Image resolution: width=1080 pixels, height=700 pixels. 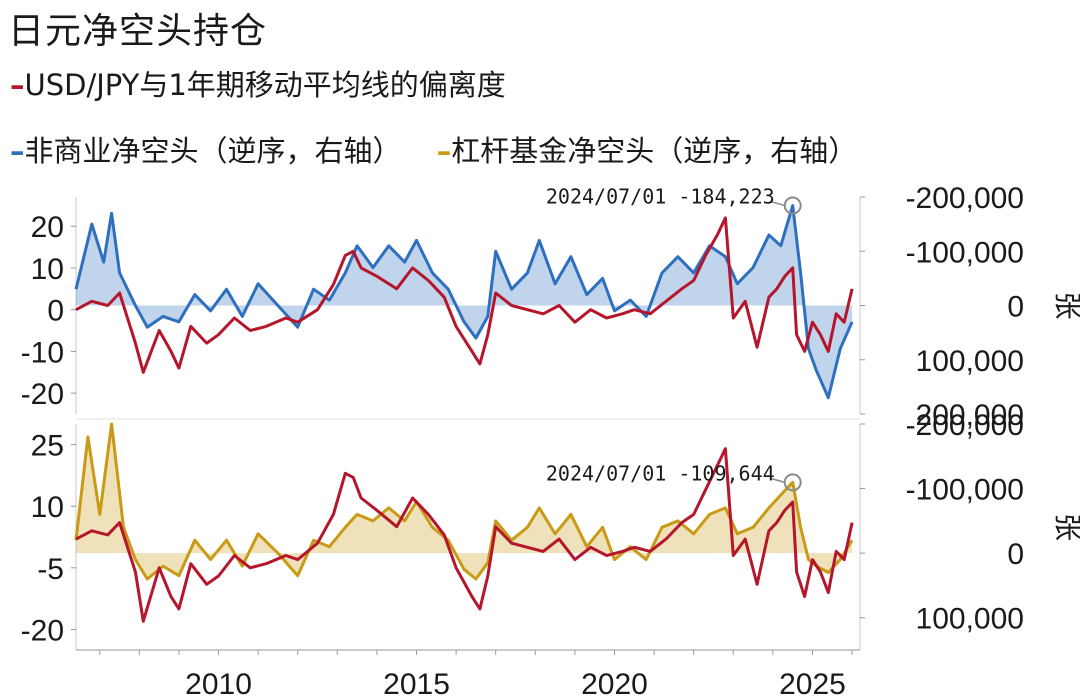 I want to click on left-tick-label: -5, so click(x=50, y=569).